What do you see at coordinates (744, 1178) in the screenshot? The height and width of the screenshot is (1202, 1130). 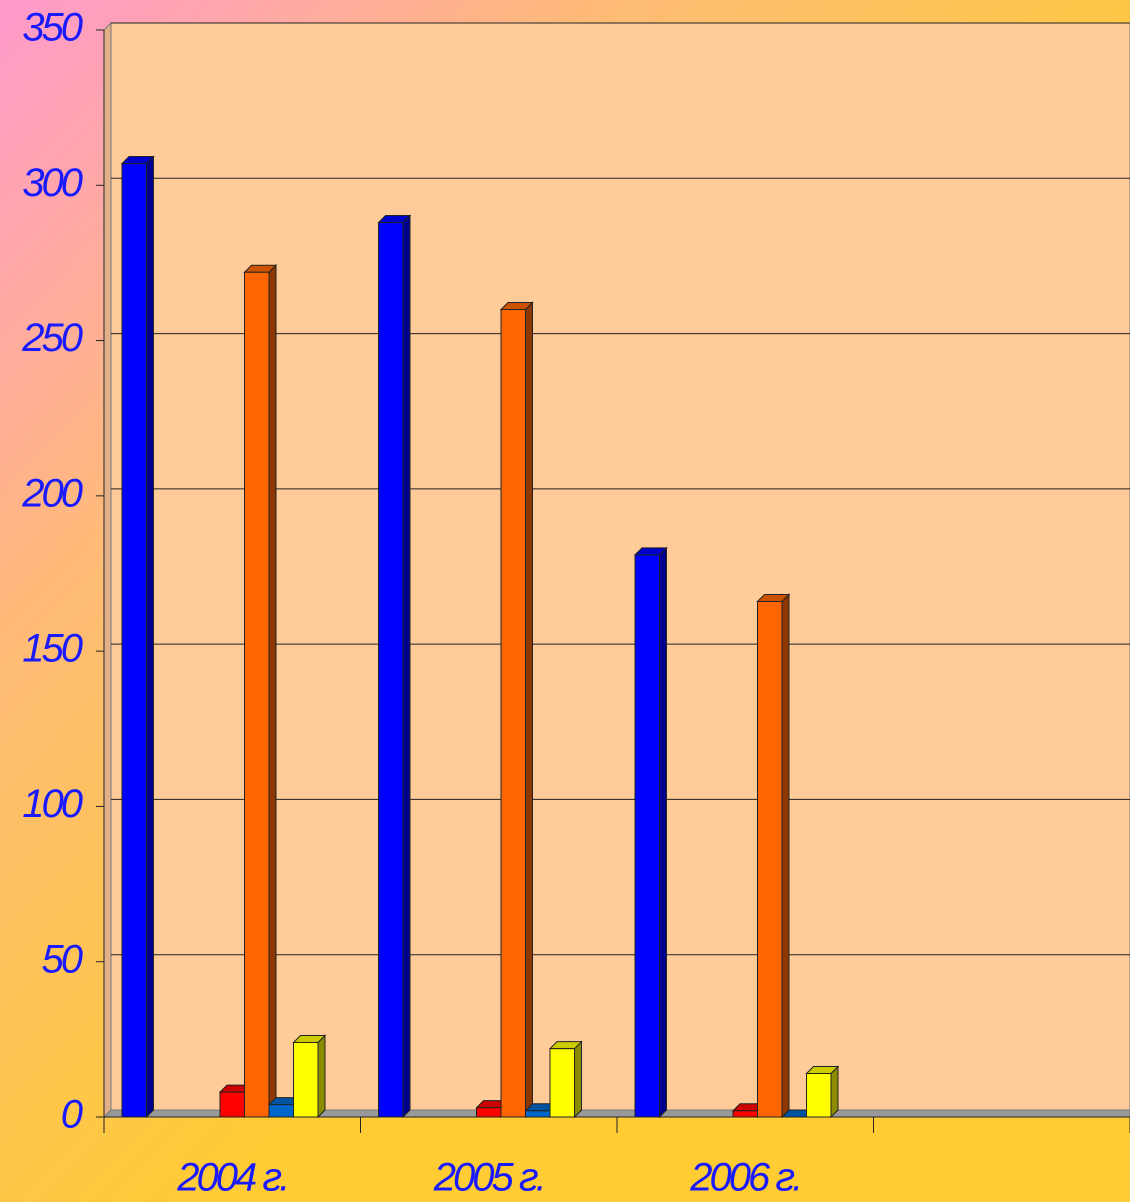 I see `x-tick-label: 2006 г.` at bounding box center [744, 1178].